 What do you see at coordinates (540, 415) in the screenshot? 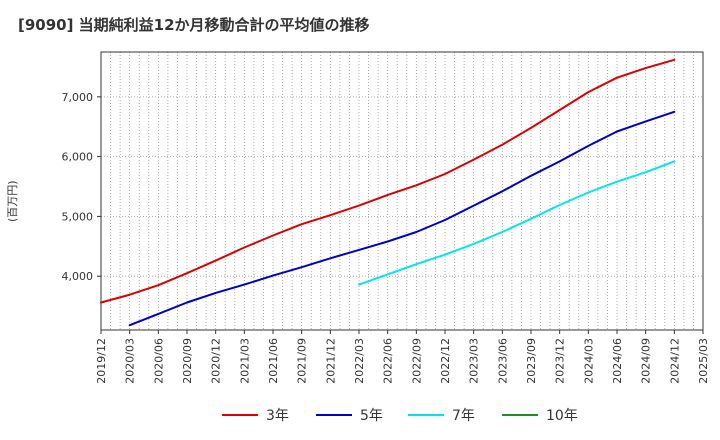
I see `legend-item-10y: 10年` at bounding box center [540, 415].